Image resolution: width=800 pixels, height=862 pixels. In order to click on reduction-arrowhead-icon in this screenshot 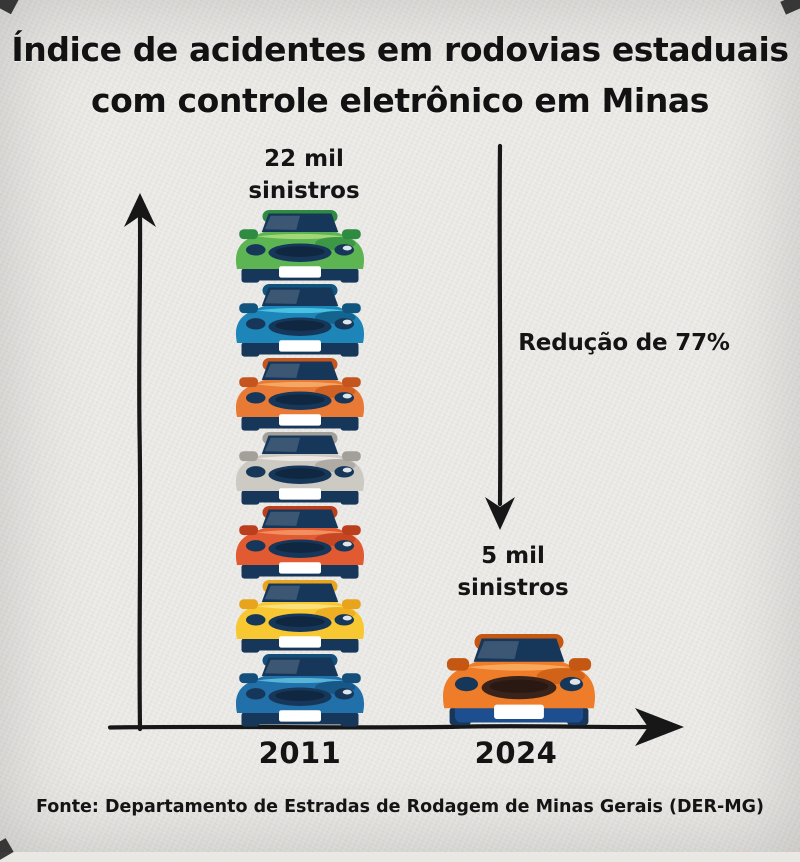, I will do `click(500, 513)`.